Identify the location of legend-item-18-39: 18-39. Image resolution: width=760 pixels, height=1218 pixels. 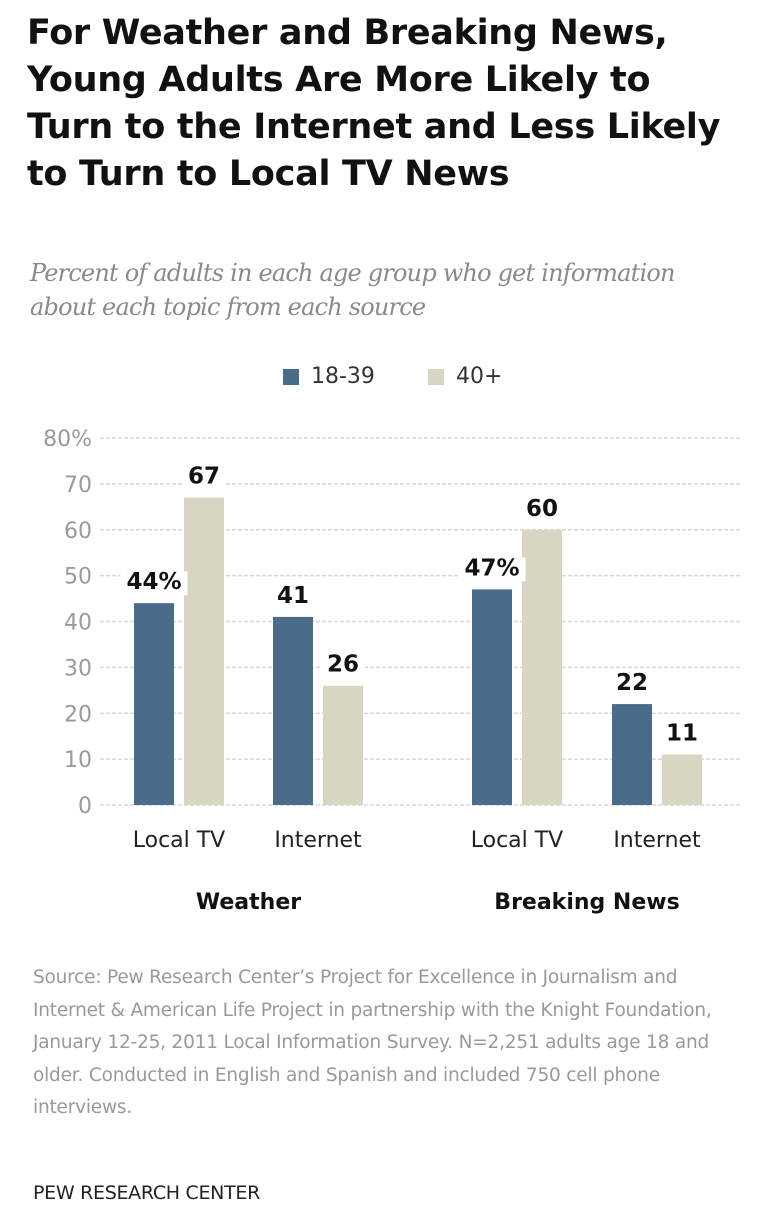
(329, 376).